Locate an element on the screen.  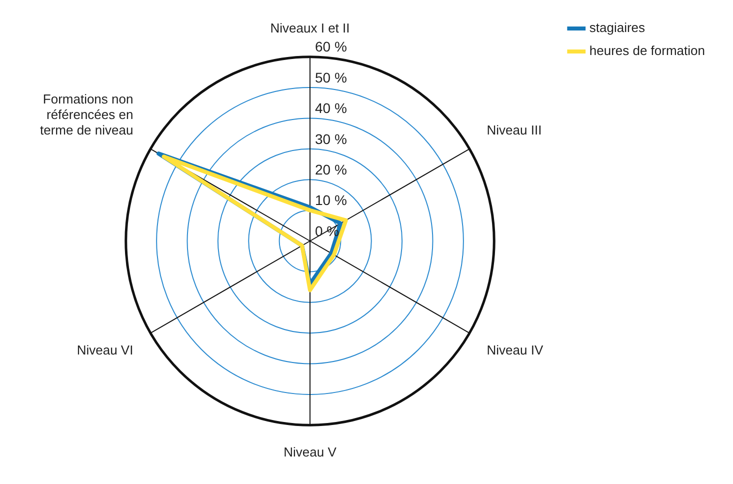
y-tick-label: 50 % is located at coordinates (331, 77).